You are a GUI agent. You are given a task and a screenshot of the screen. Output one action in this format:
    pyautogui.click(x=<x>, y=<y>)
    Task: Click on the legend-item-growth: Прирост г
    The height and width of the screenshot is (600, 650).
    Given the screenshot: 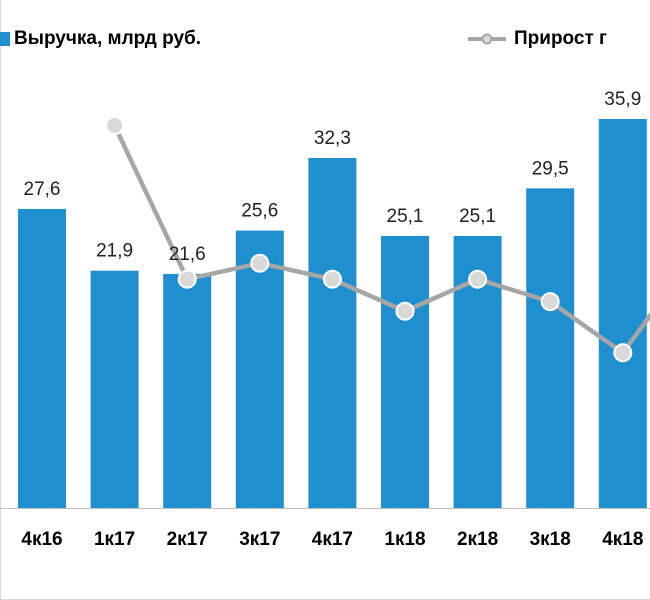 What is the action you would take?
    pyautogui.click(x=536, y=39)
    